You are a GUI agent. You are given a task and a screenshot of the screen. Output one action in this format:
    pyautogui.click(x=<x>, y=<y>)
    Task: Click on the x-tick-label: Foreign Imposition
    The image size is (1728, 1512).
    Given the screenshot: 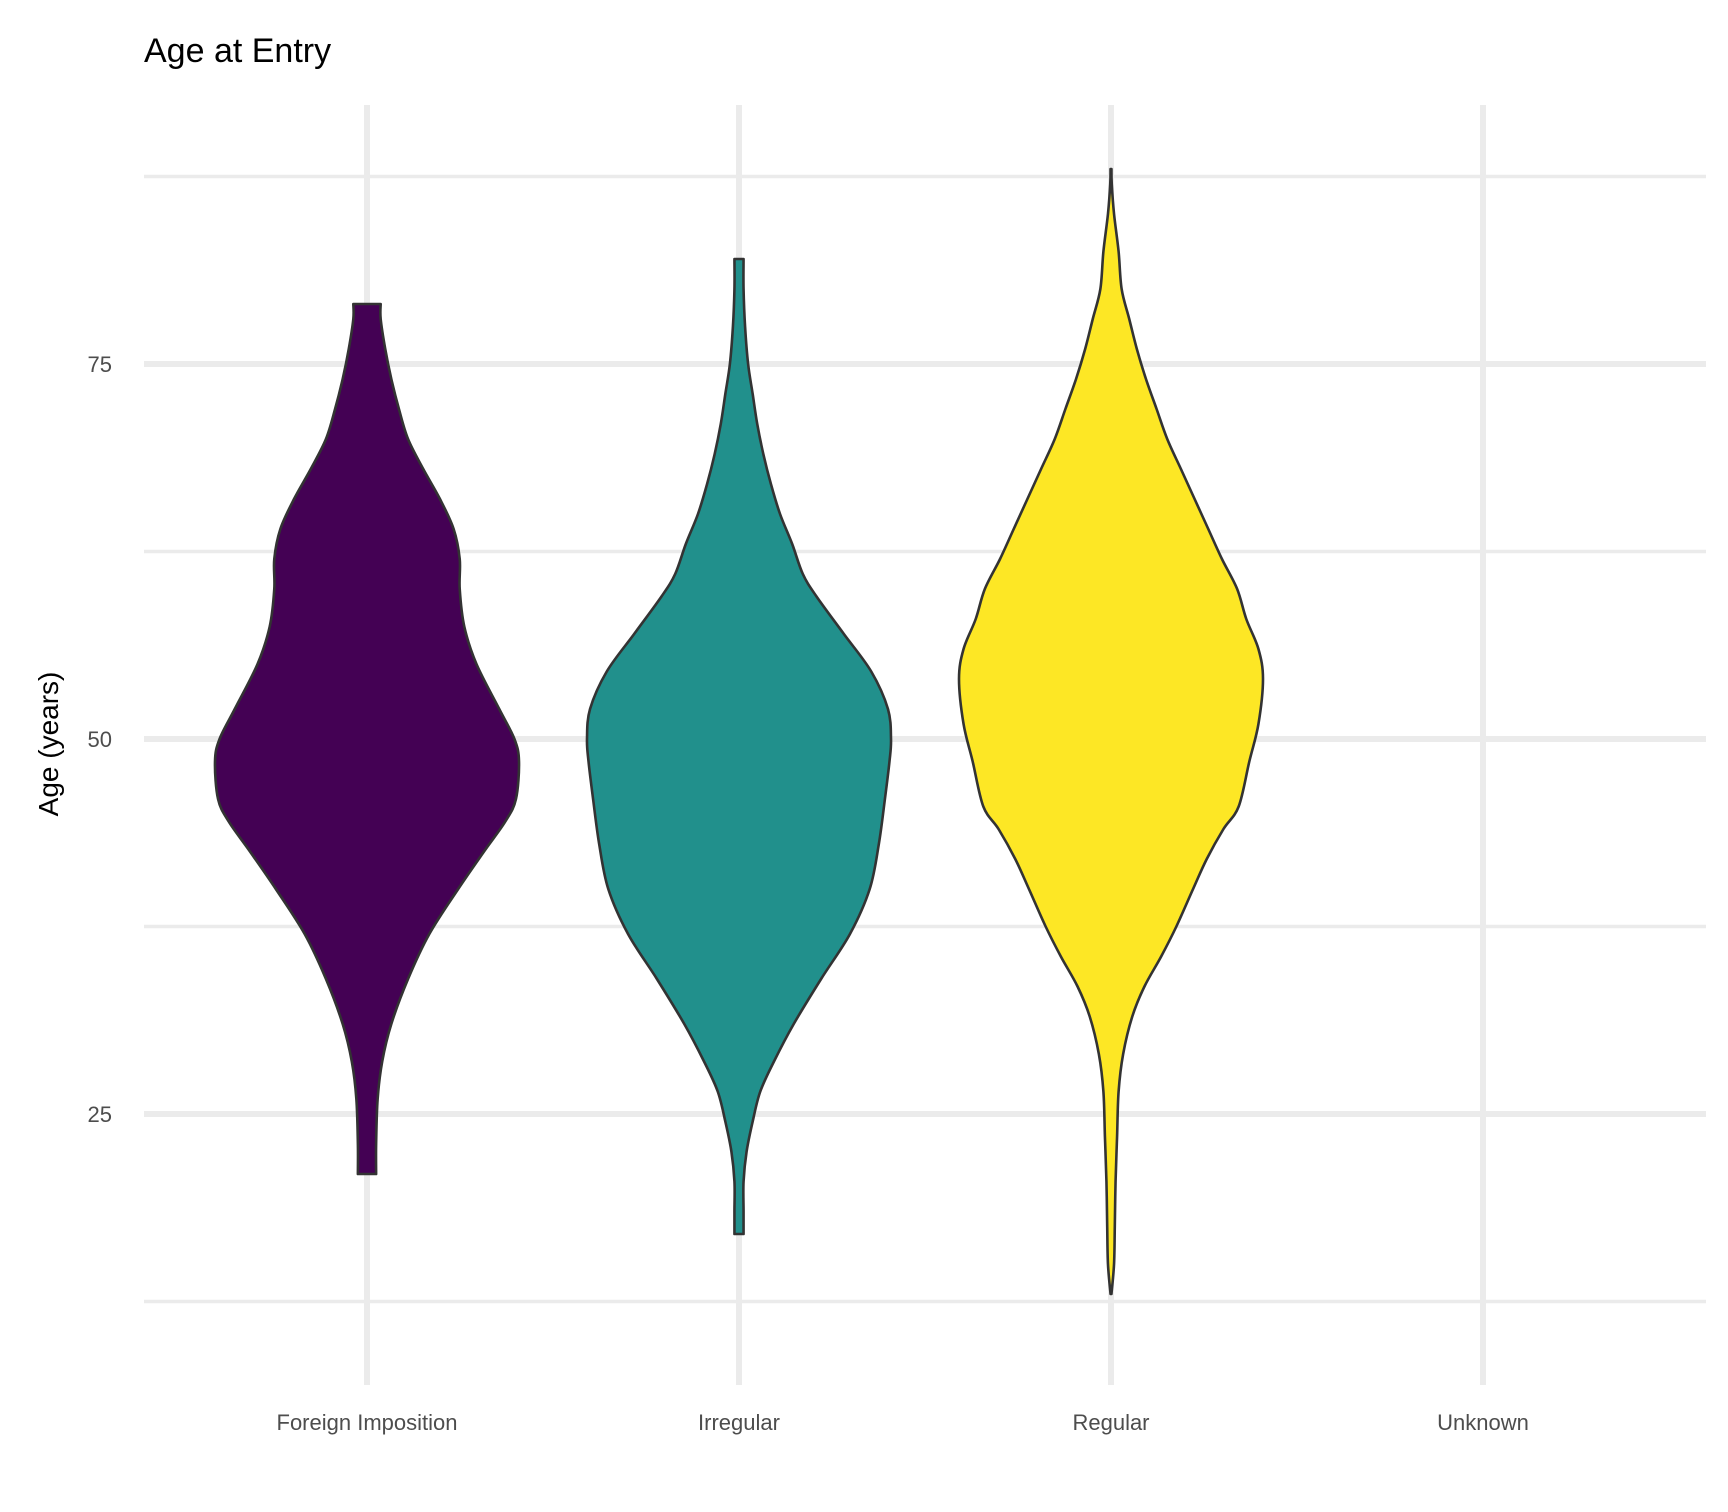 What is the action you would take?
    pyautogui.click(x=367, y=1422)
    